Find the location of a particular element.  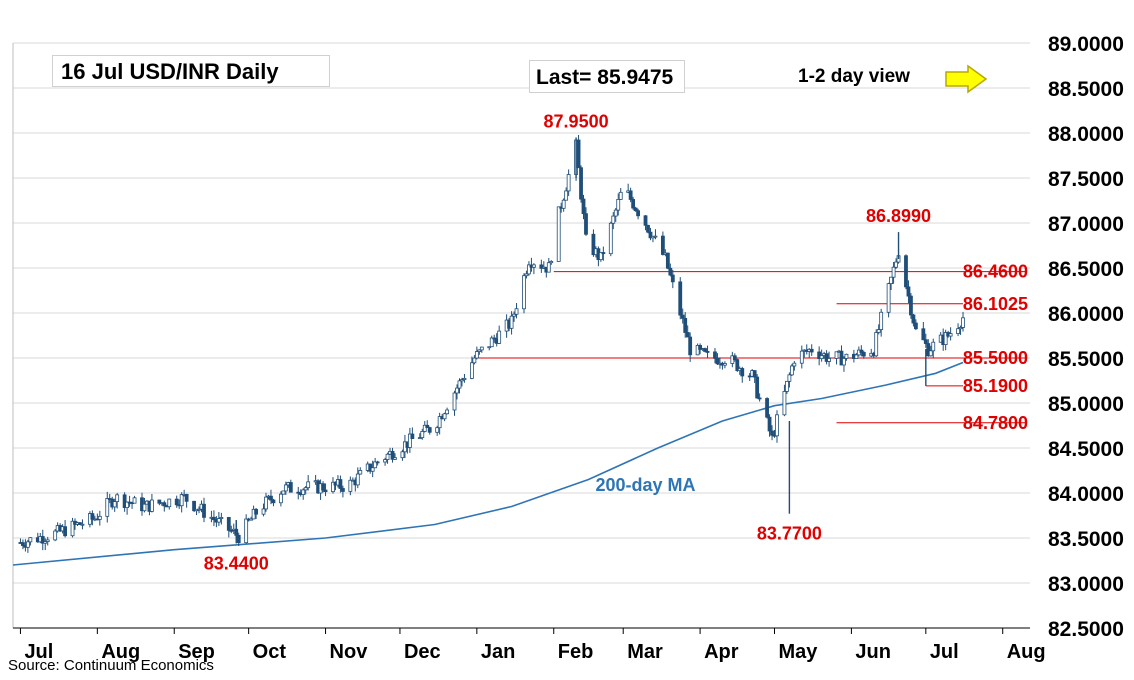

x-tick-label: Mar is located at coordinates (645, 652).